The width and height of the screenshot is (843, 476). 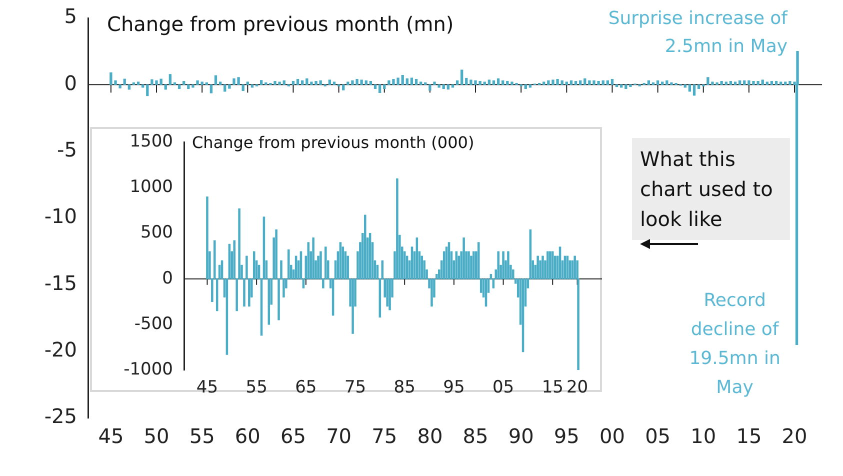 What do you see at coordinates (612, 436) in the screenshot?
I see `x-tick-label: 00` at bounding box center [612, 436].